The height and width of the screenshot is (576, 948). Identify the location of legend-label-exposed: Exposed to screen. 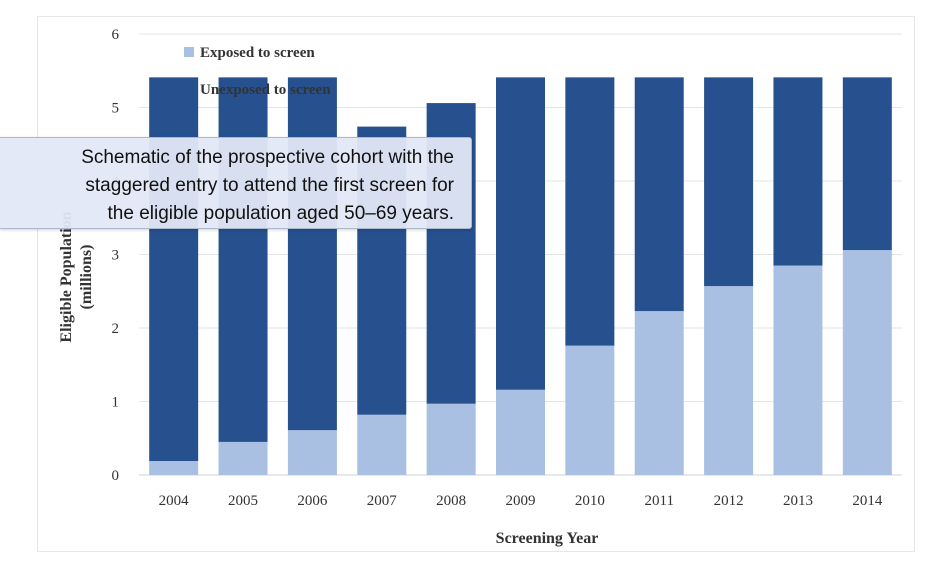
(257, 53).